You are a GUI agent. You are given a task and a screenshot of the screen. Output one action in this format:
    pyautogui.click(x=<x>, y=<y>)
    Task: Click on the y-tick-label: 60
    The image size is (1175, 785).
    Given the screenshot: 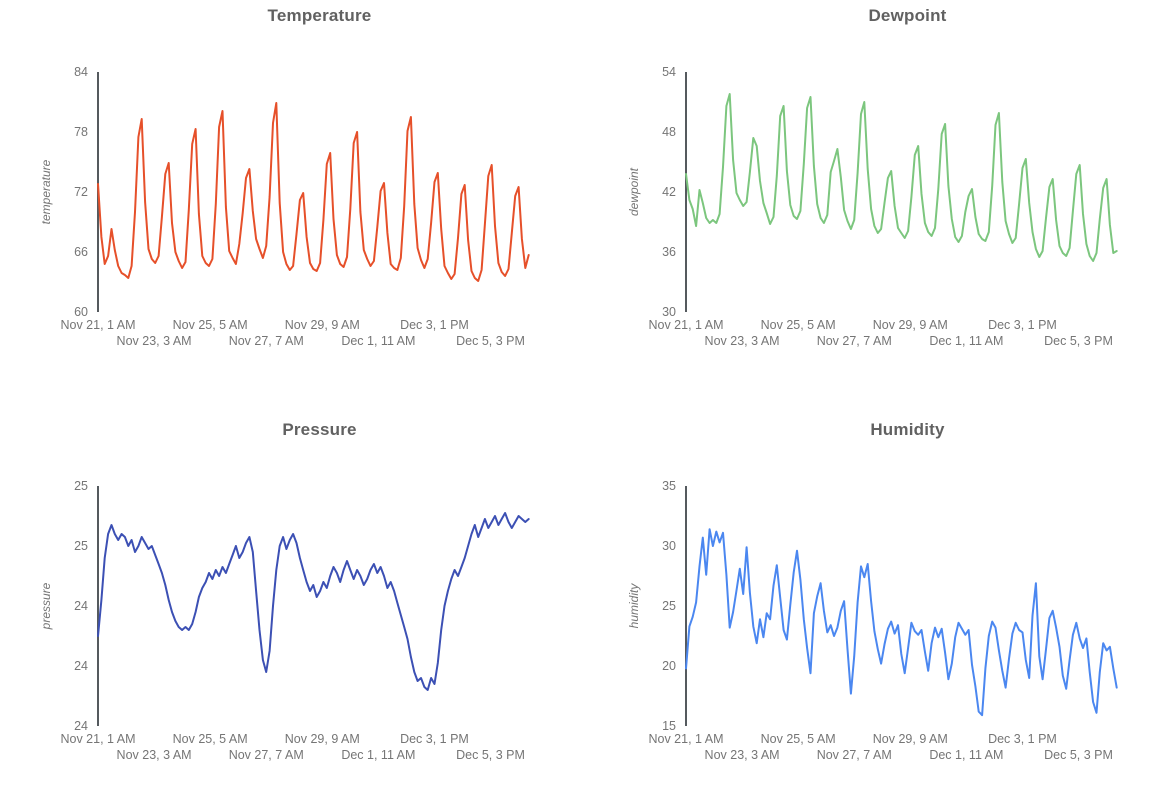 What is the action you would take?
    pyautogui.click(x=81, y=312)
    